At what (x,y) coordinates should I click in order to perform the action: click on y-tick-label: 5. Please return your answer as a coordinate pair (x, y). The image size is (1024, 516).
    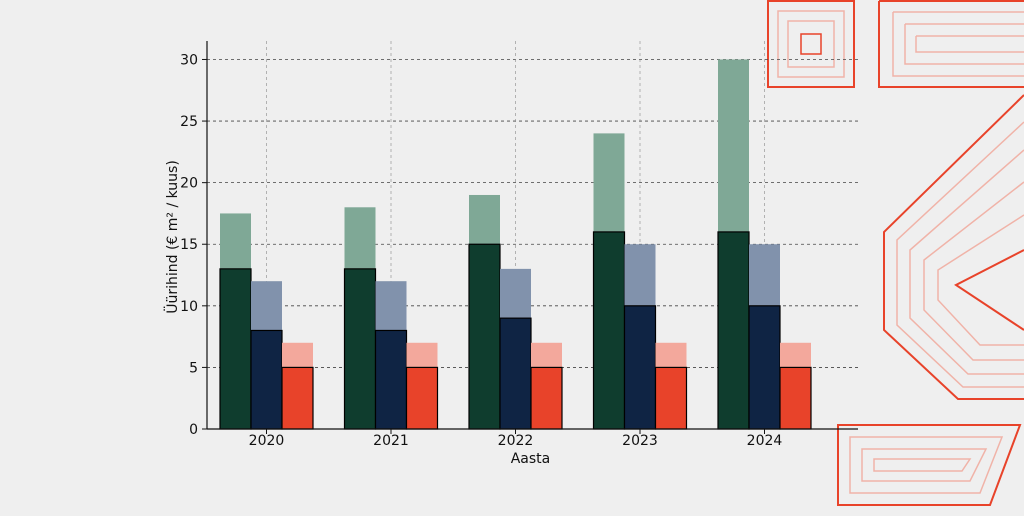
    Looking at the image, I should click on (193, 368).